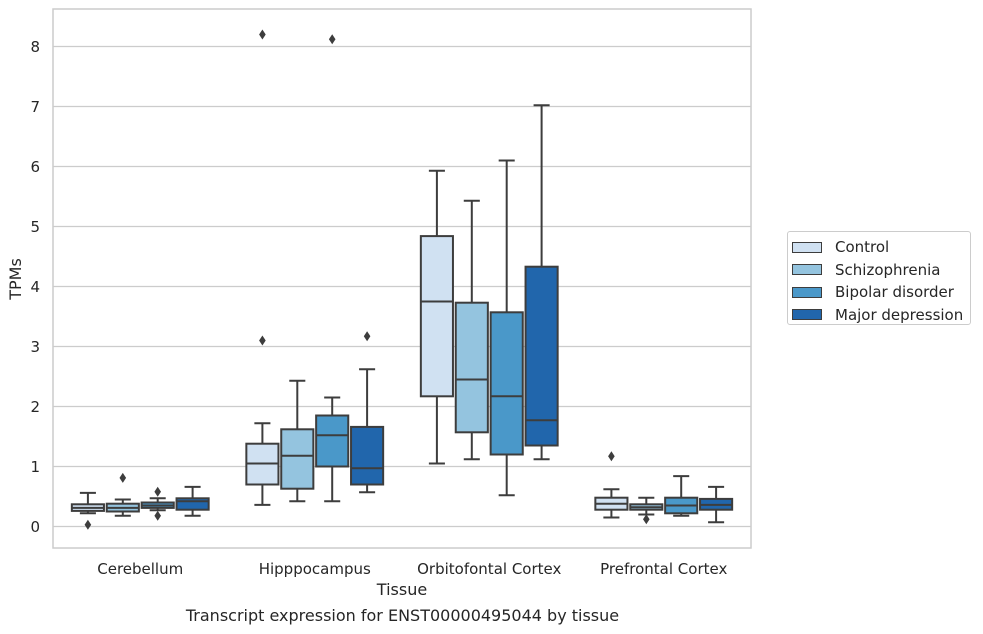 This screenshot has height=634, width=983. What do you see at coordinates (87, 510) in the screenshot?
I see `box-cerebellum-control` at bounding box center [87, 510].